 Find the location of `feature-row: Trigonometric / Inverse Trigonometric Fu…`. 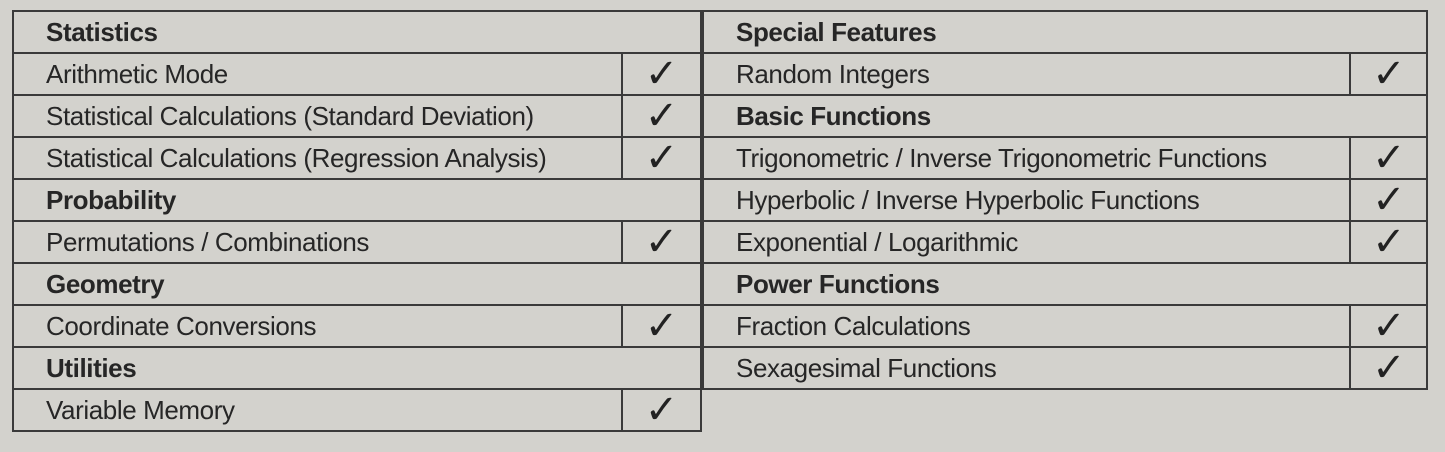

feature-row: Trigonometric / Inverse Trigonometric Fu… is located at coordinates (1064, 158).